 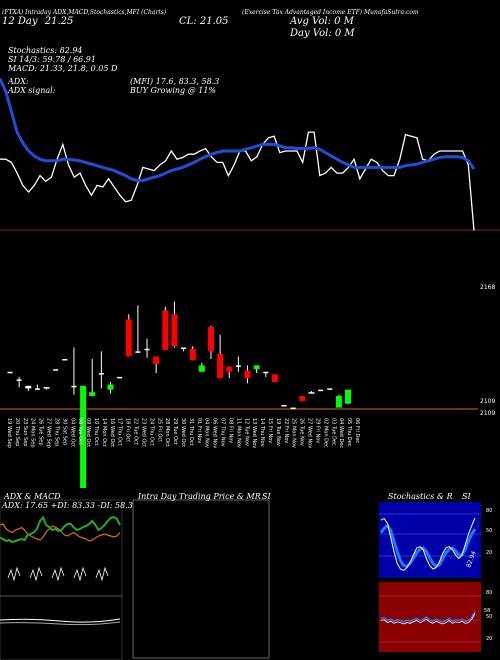 What do you see at coordinates (262, 432) in the screenshot?
I see `date-axis-label: 14 Thu Nov` at bounding box center [262, 432].